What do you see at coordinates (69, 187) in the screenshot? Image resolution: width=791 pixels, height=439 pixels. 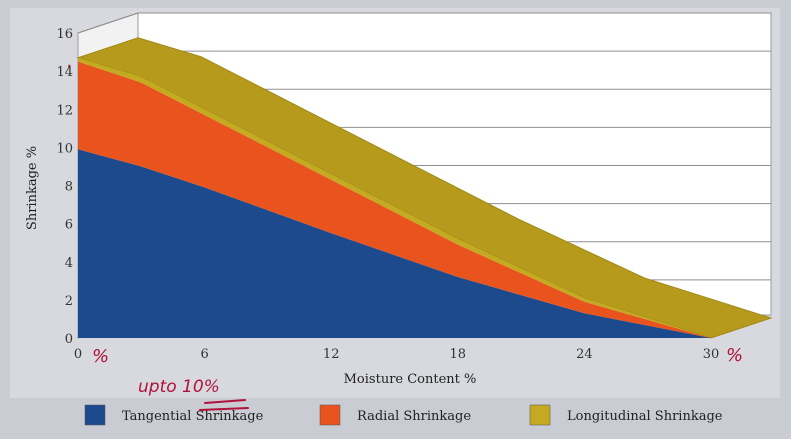 I see `y-tick-label: 8` at bounding box center [69, 187].